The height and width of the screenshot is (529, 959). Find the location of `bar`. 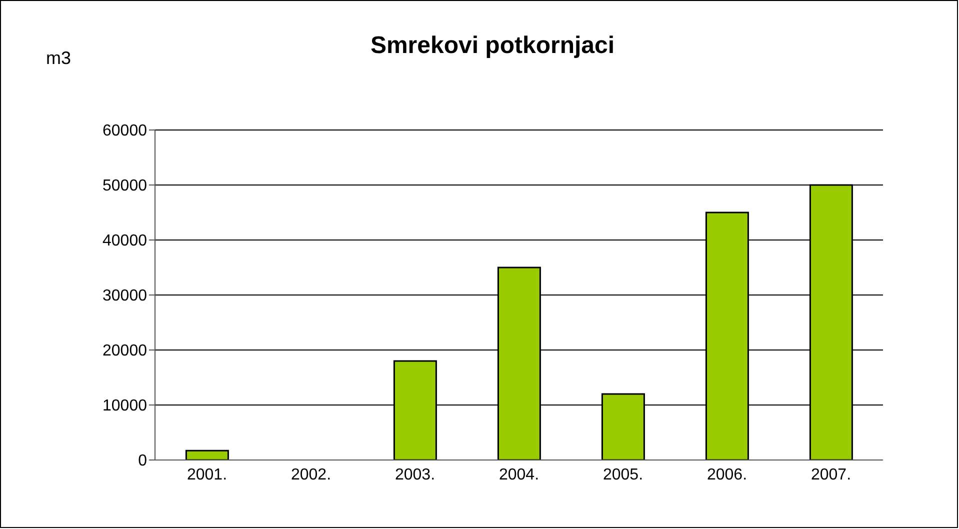

bar is located at coordinates (207, 455).